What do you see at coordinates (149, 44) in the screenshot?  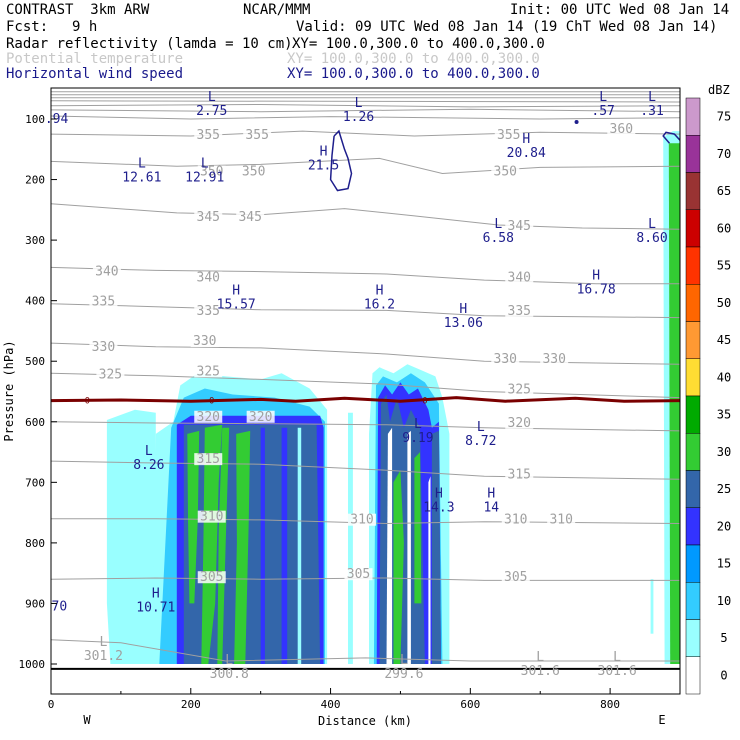 I see `field-name-reflectivity: Radar reflectivity (lamda = 10 cm)` at bounding box center [149, 44].